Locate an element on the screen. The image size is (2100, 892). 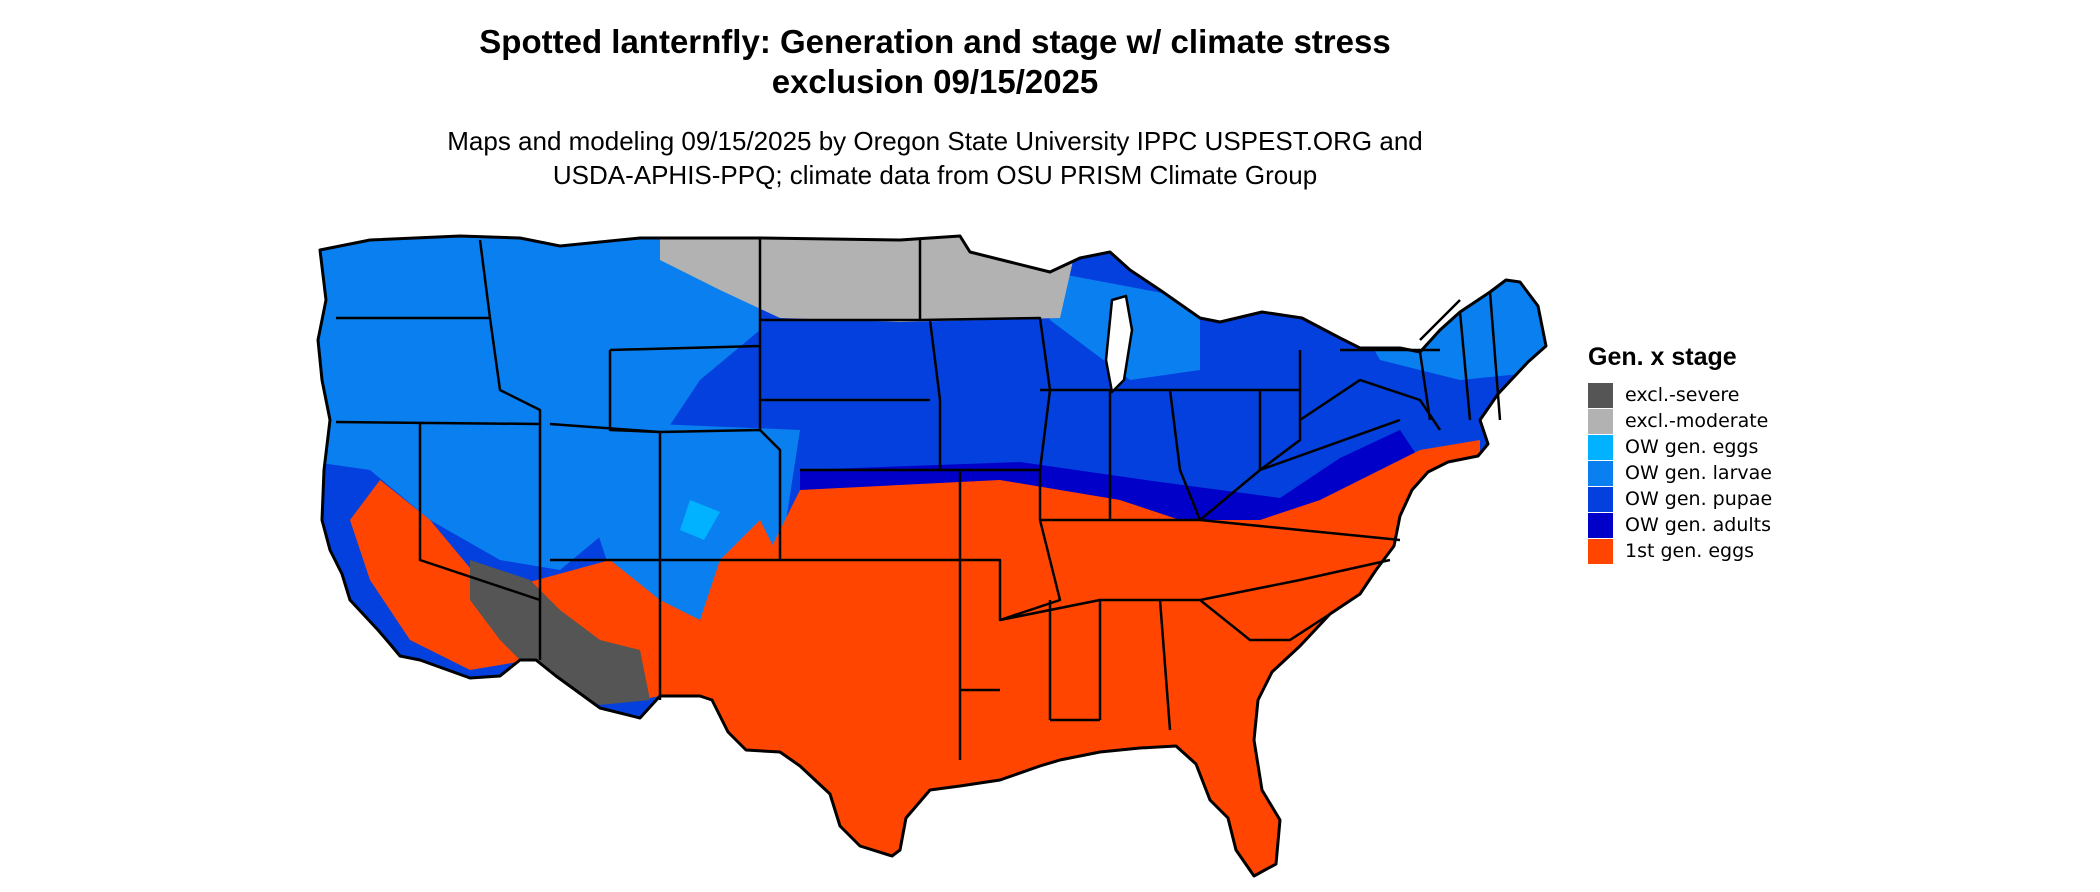
legend-item: OW gen. pupae is located at coordinates (1680, 499).